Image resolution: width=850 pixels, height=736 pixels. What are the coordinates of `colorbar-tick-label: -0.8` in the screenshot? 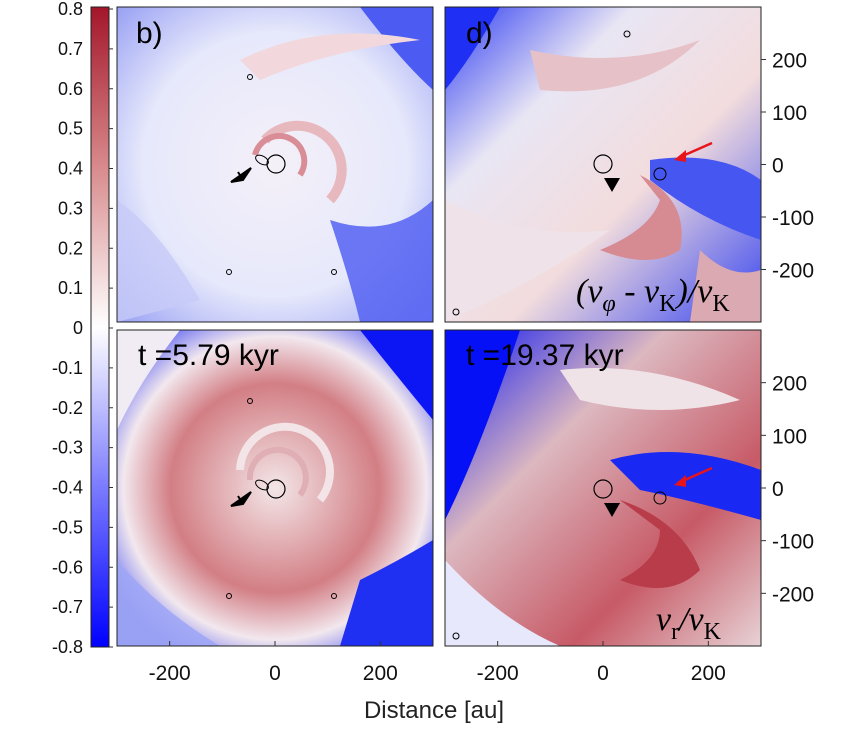 It's located at (67, 647).